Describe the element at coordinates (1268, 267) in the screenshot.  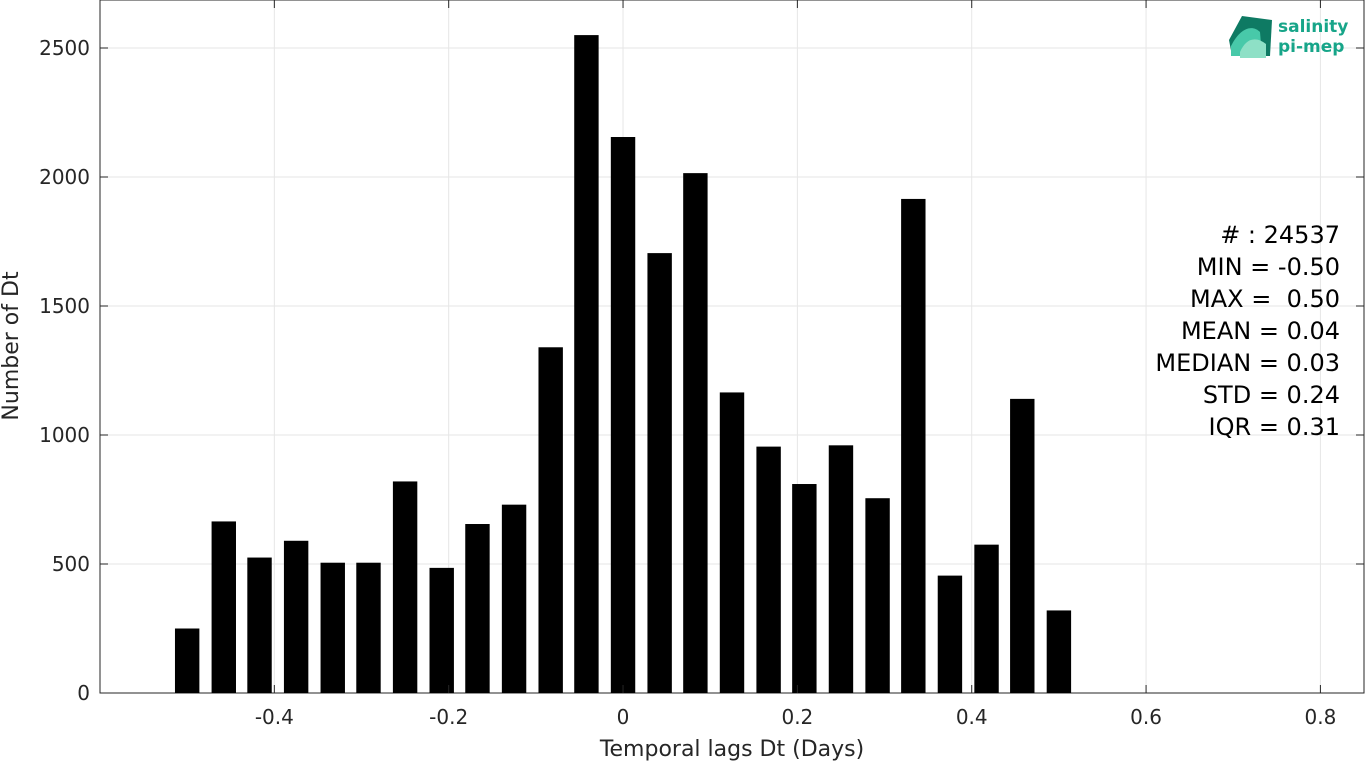
I see `stat-line: MIN = -0.50` at that location.